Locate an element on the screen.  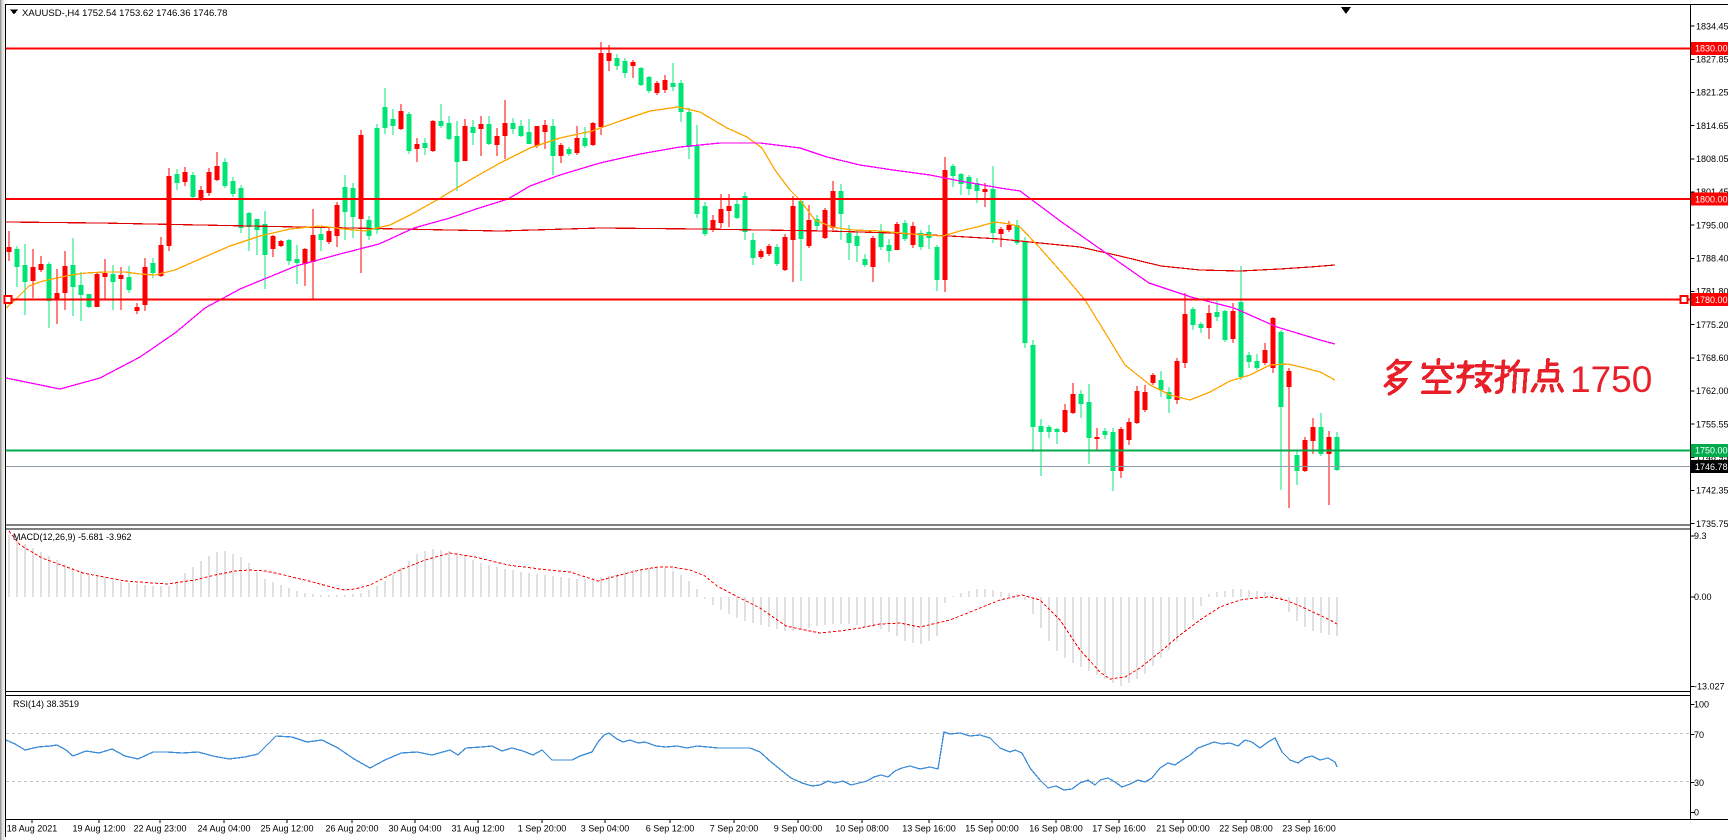
svg-text: 9.3 is located at coordinates (1700, 536).